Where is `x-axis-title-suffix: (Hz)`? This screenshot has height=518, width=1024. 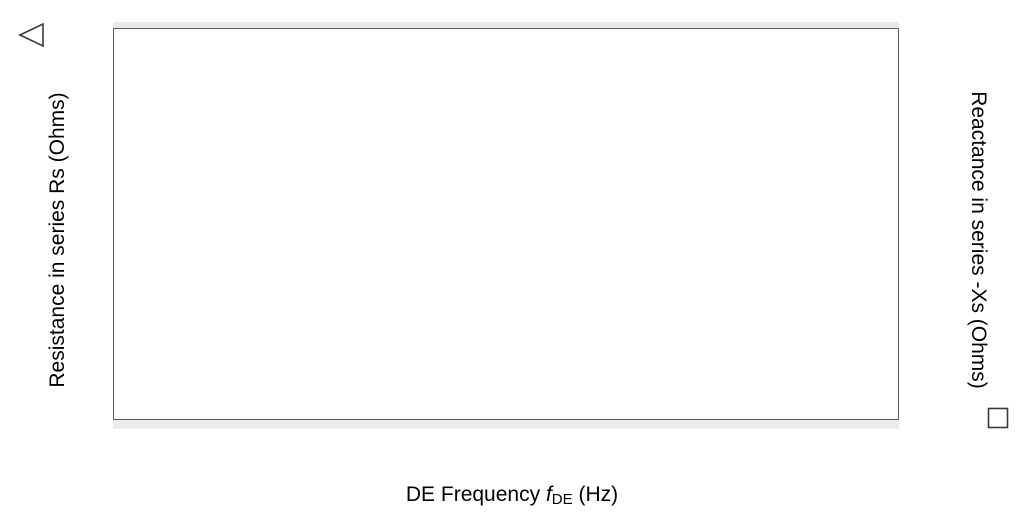
x-axis-title-suffix: (Hz) is located at coordinates (595, 494).